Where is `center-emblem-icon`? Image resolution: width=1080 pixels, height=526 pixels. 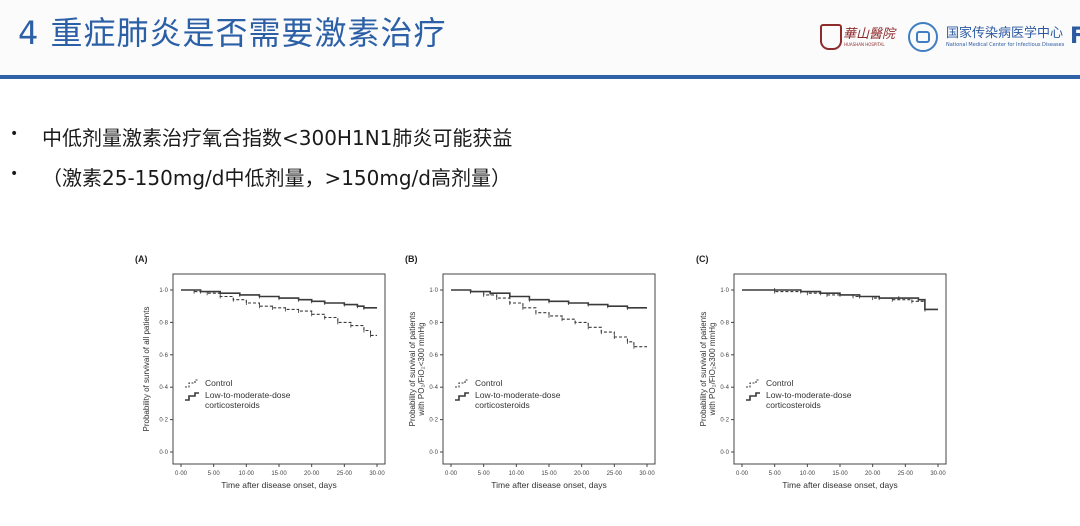
center-emblem-icon is located at coordinates (923, 37).